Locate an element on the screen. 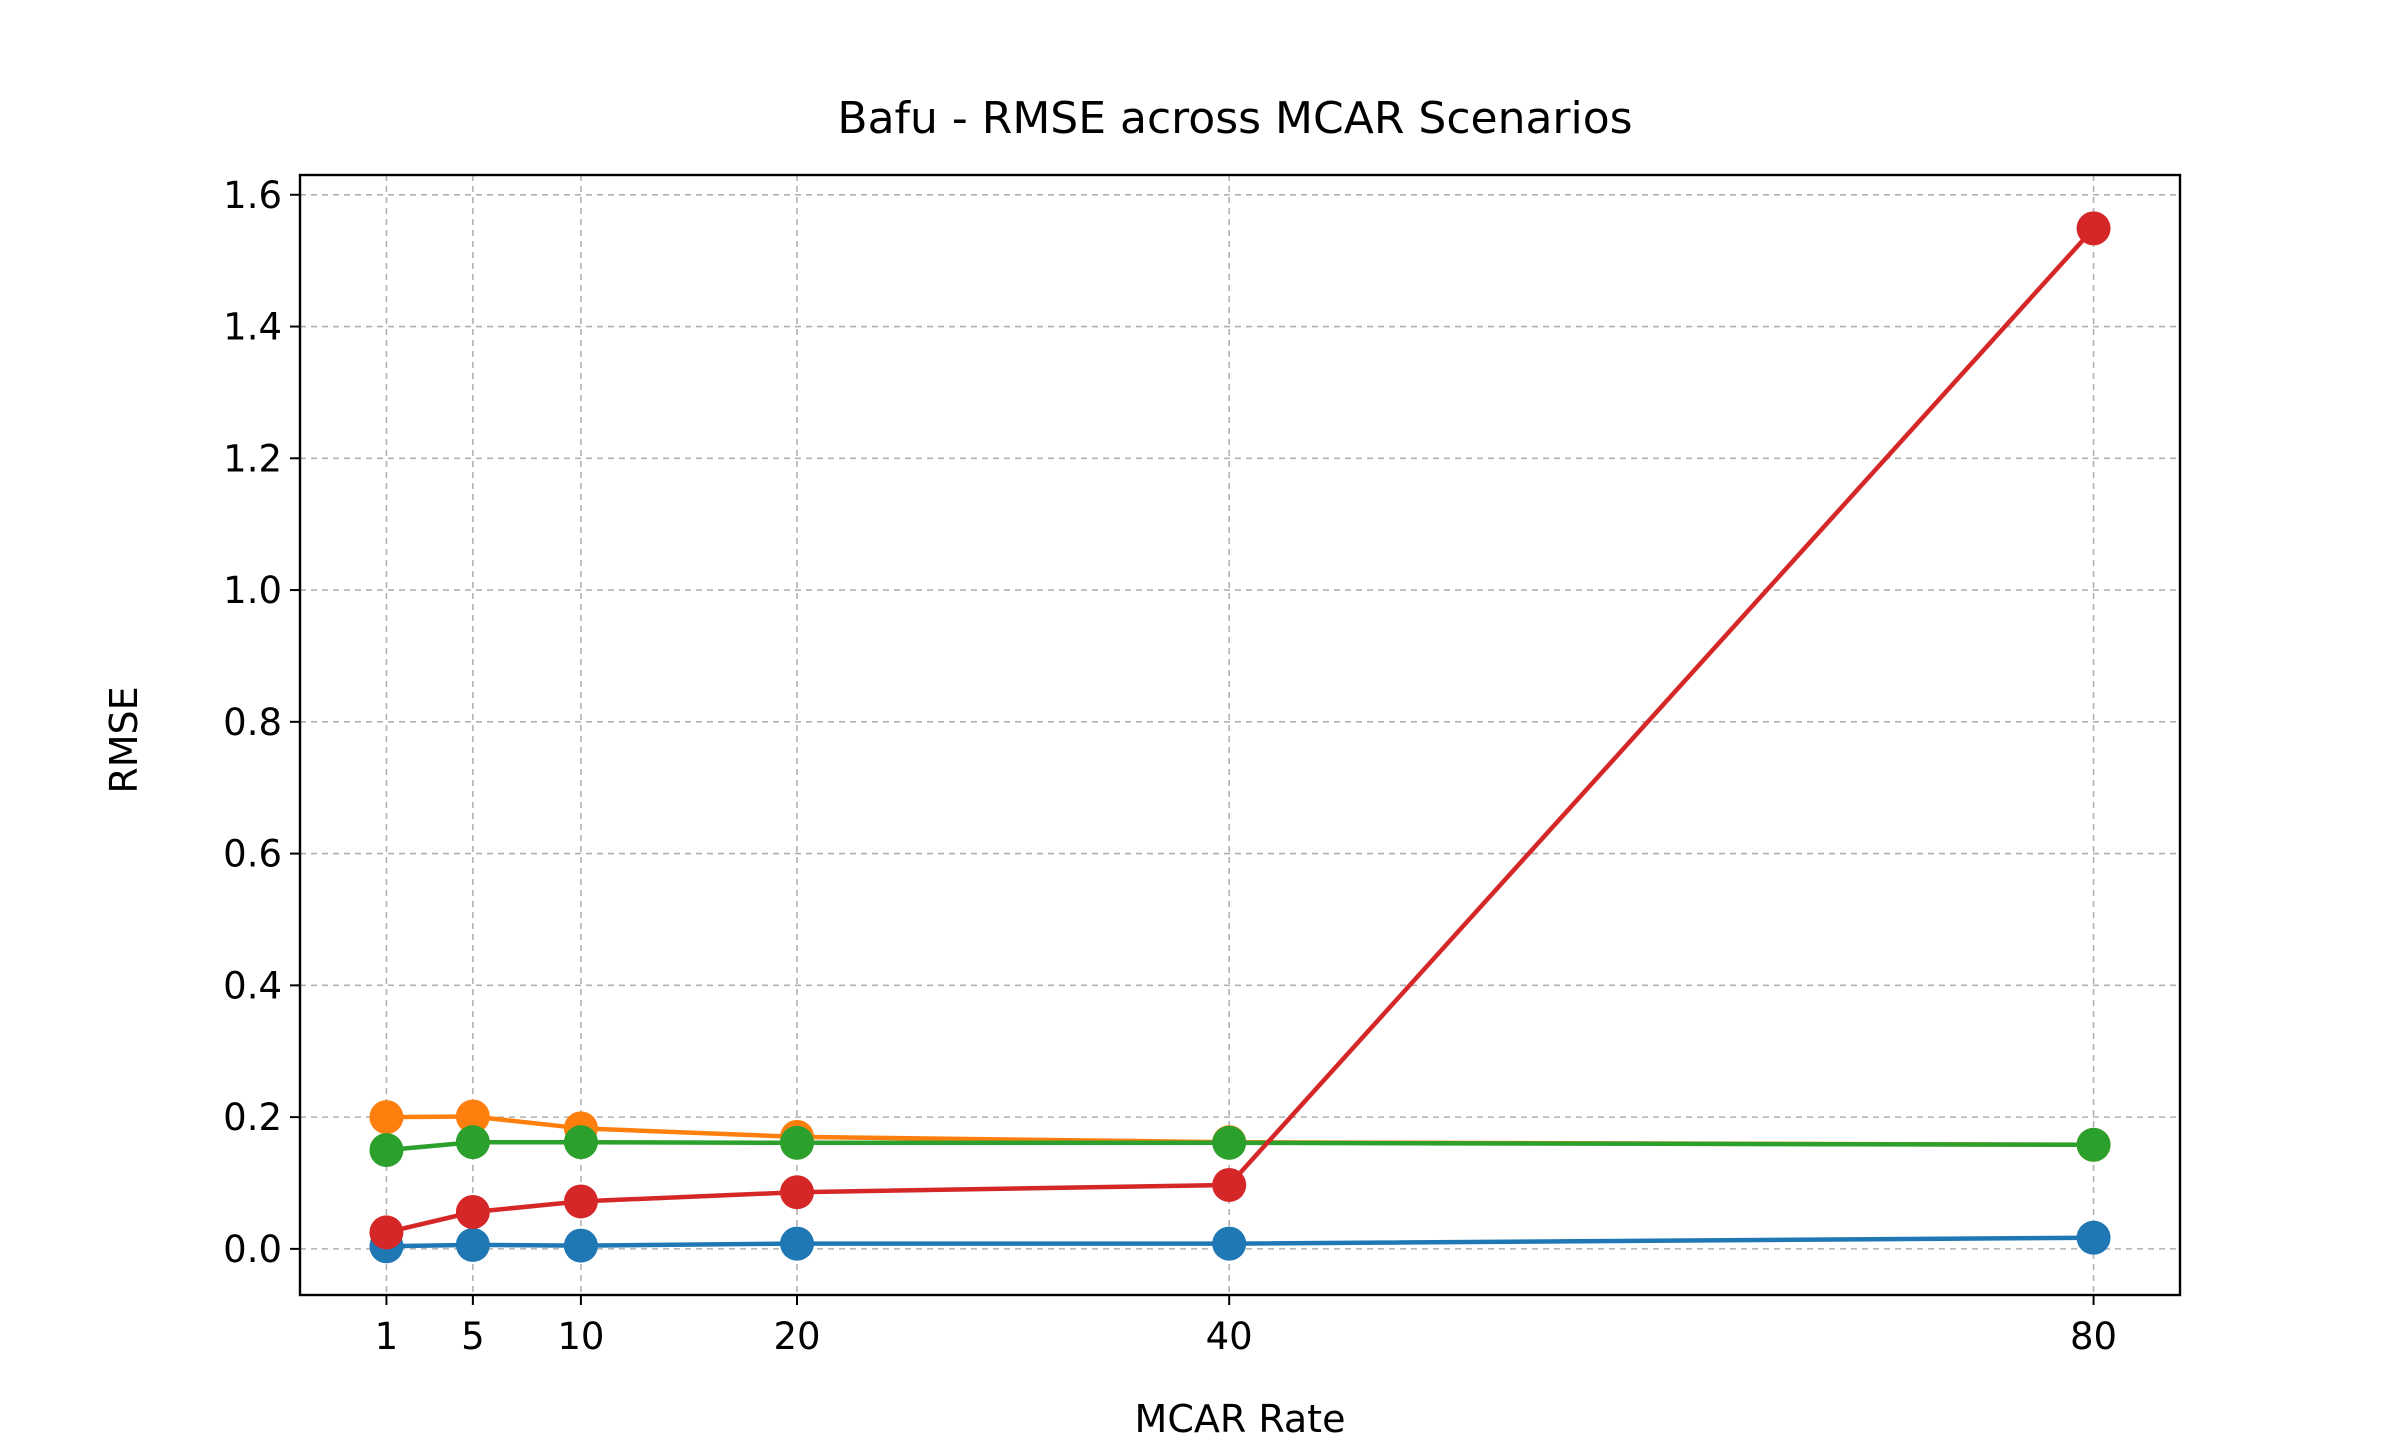 Image resolution: width=2400 pixels, height=1440 pixels. y-axis-label: RMSE is located at coordinates (124, 739).